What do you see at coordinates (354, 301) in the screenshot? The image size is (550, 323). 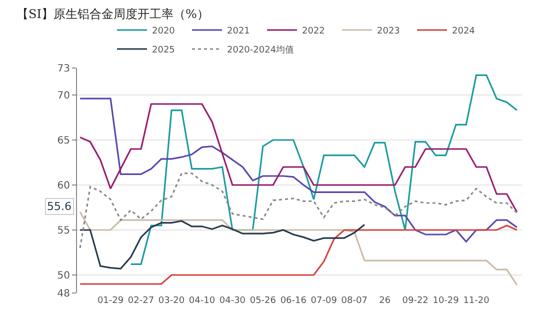 I see `x-tick-label: 08-07` at bounding box center [354, 301].